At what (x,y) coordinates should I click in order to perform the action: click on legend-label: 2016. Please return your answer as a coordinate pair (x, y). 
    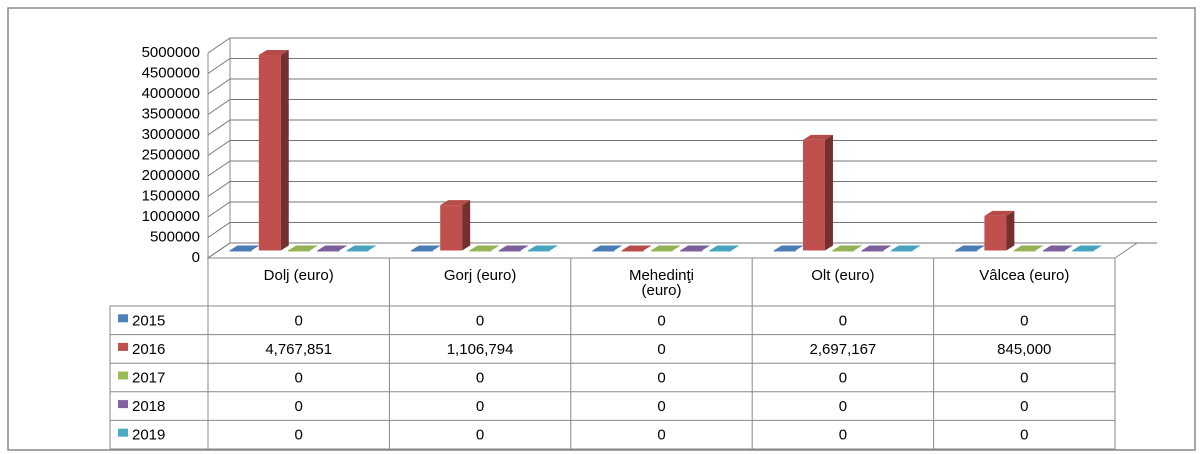
    Looking at the image, I should click on (148, 349).